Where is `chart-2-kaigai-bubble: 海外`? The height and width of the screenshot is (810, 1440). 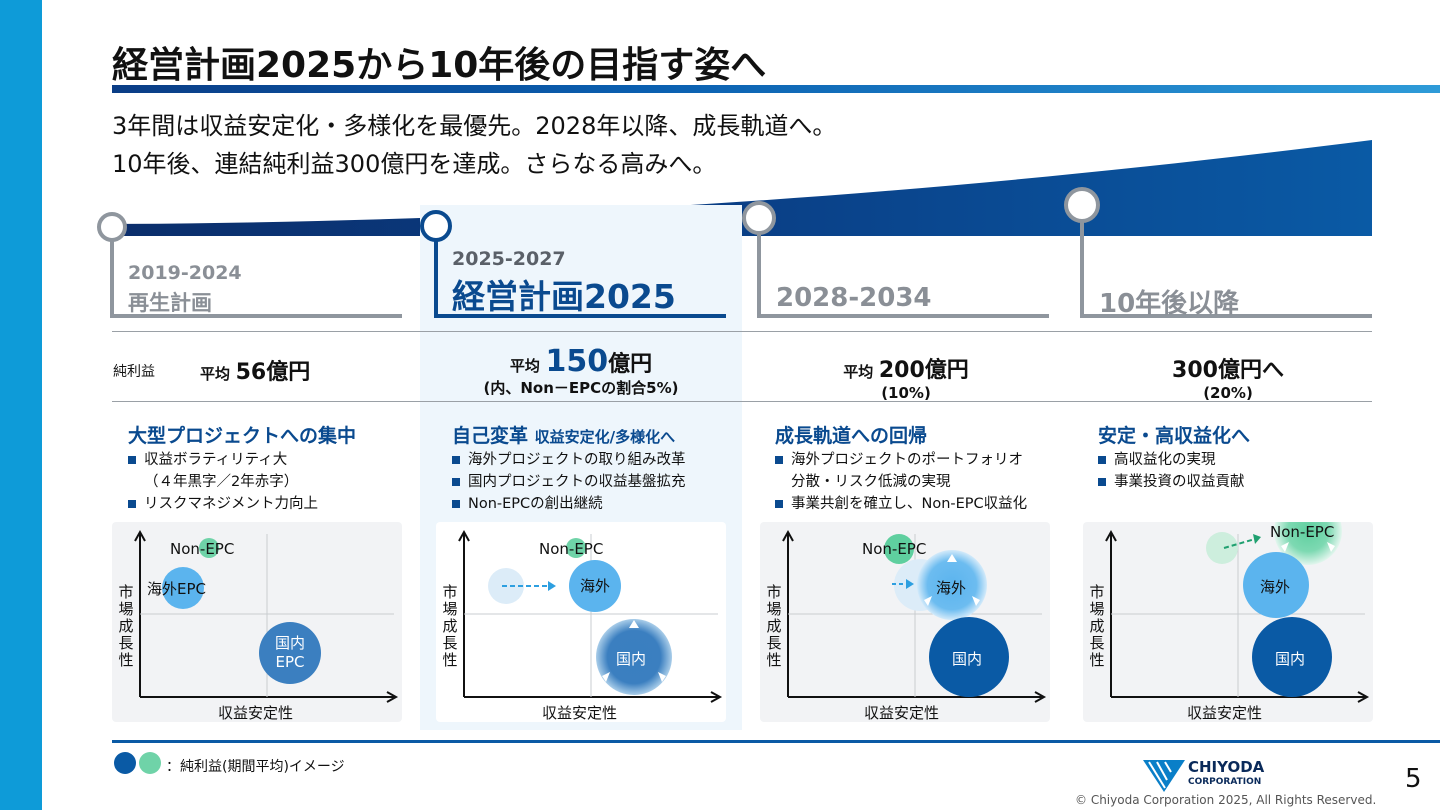
chart-2-kaigai-bubble: 海外 is located at coordinates (595, 586).